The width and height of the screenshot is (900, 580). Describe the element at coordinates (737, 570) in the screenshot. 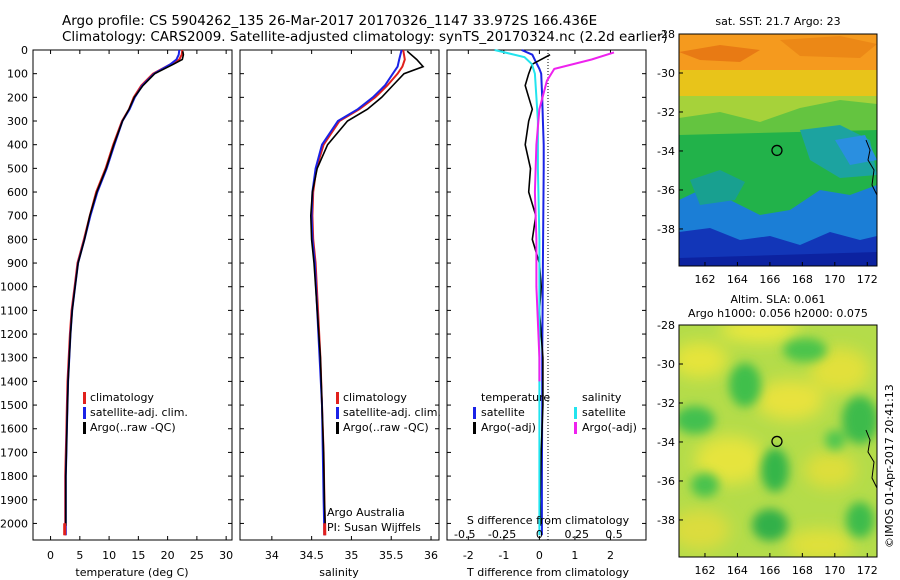

I see `map-x-tick-label: 164` at that location.